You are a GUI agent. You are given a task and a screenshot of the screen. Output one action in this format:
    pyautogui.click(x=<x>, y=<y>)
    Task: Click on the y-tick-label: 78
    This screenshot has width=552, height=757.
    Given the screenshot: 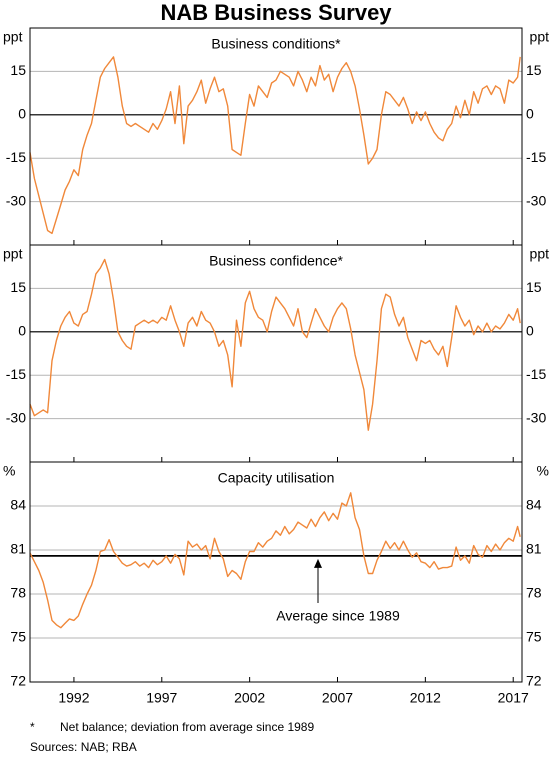 What is the action you would take?
    pyautogui.click(x=18, y=593)
    